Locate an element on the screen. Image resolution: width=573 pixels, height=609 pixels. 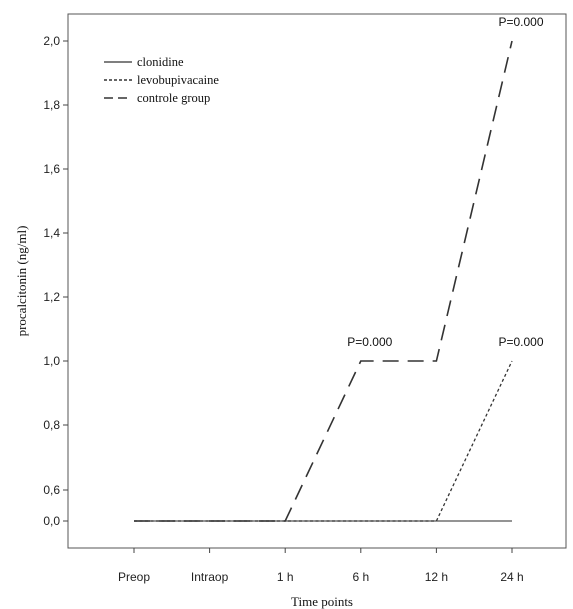
y-axis-title: procalcitonin (ng/ml) is located at coordinates (21, 281).